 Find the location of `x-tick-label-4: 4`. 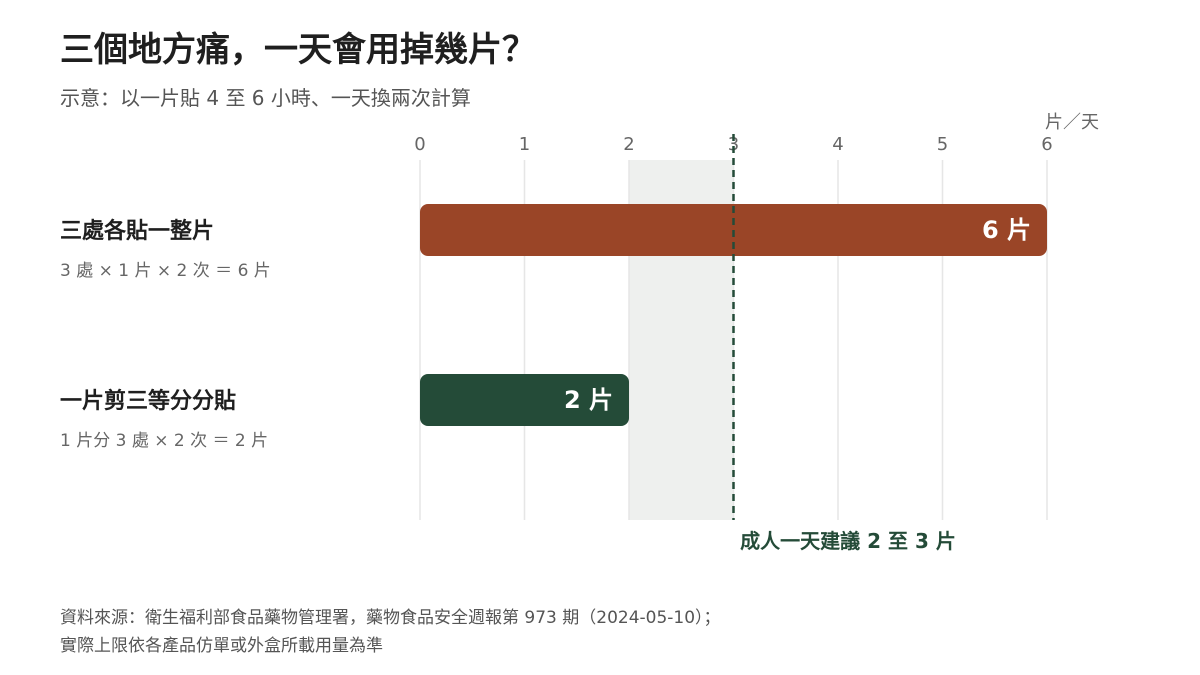

x-tick-label-4: 4 is located at coordinates (837, 144).